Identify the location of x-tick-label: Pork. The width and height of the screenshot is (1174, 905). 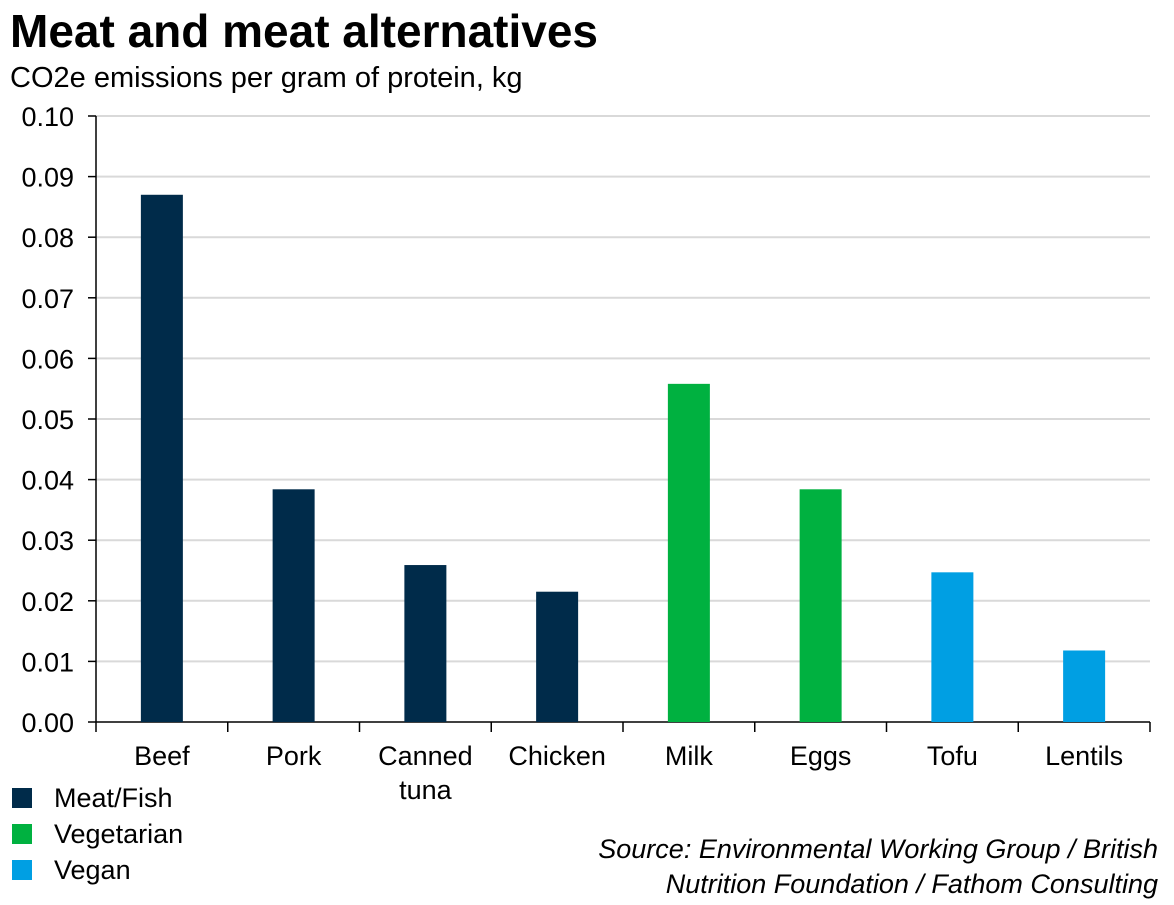
(294, 756).